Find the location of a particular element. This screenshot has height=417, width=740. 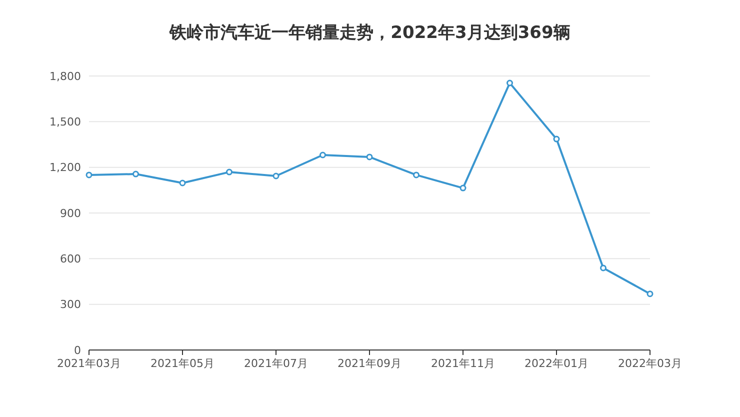

chart-title: 铁岭市汽车近一年销量走势，2022年3月达到369辆 is located at coordinates (369, 33).